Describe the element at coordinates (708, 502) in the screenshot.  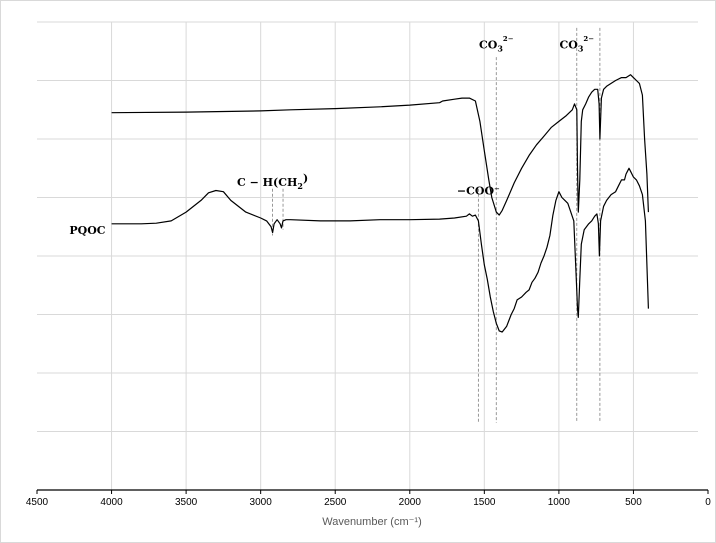
I see `x-tick-label: 0` at that location.